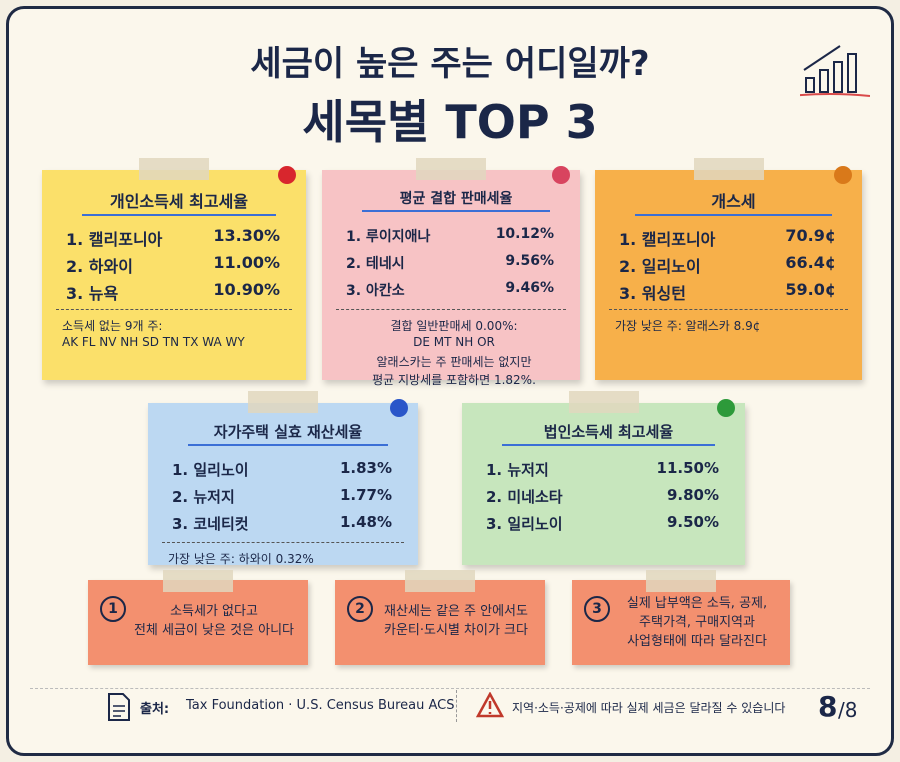  Describe the element at coordinates (517, 470) in the screenshot. I see `rank-name: 1. 뉴저지` at that location.